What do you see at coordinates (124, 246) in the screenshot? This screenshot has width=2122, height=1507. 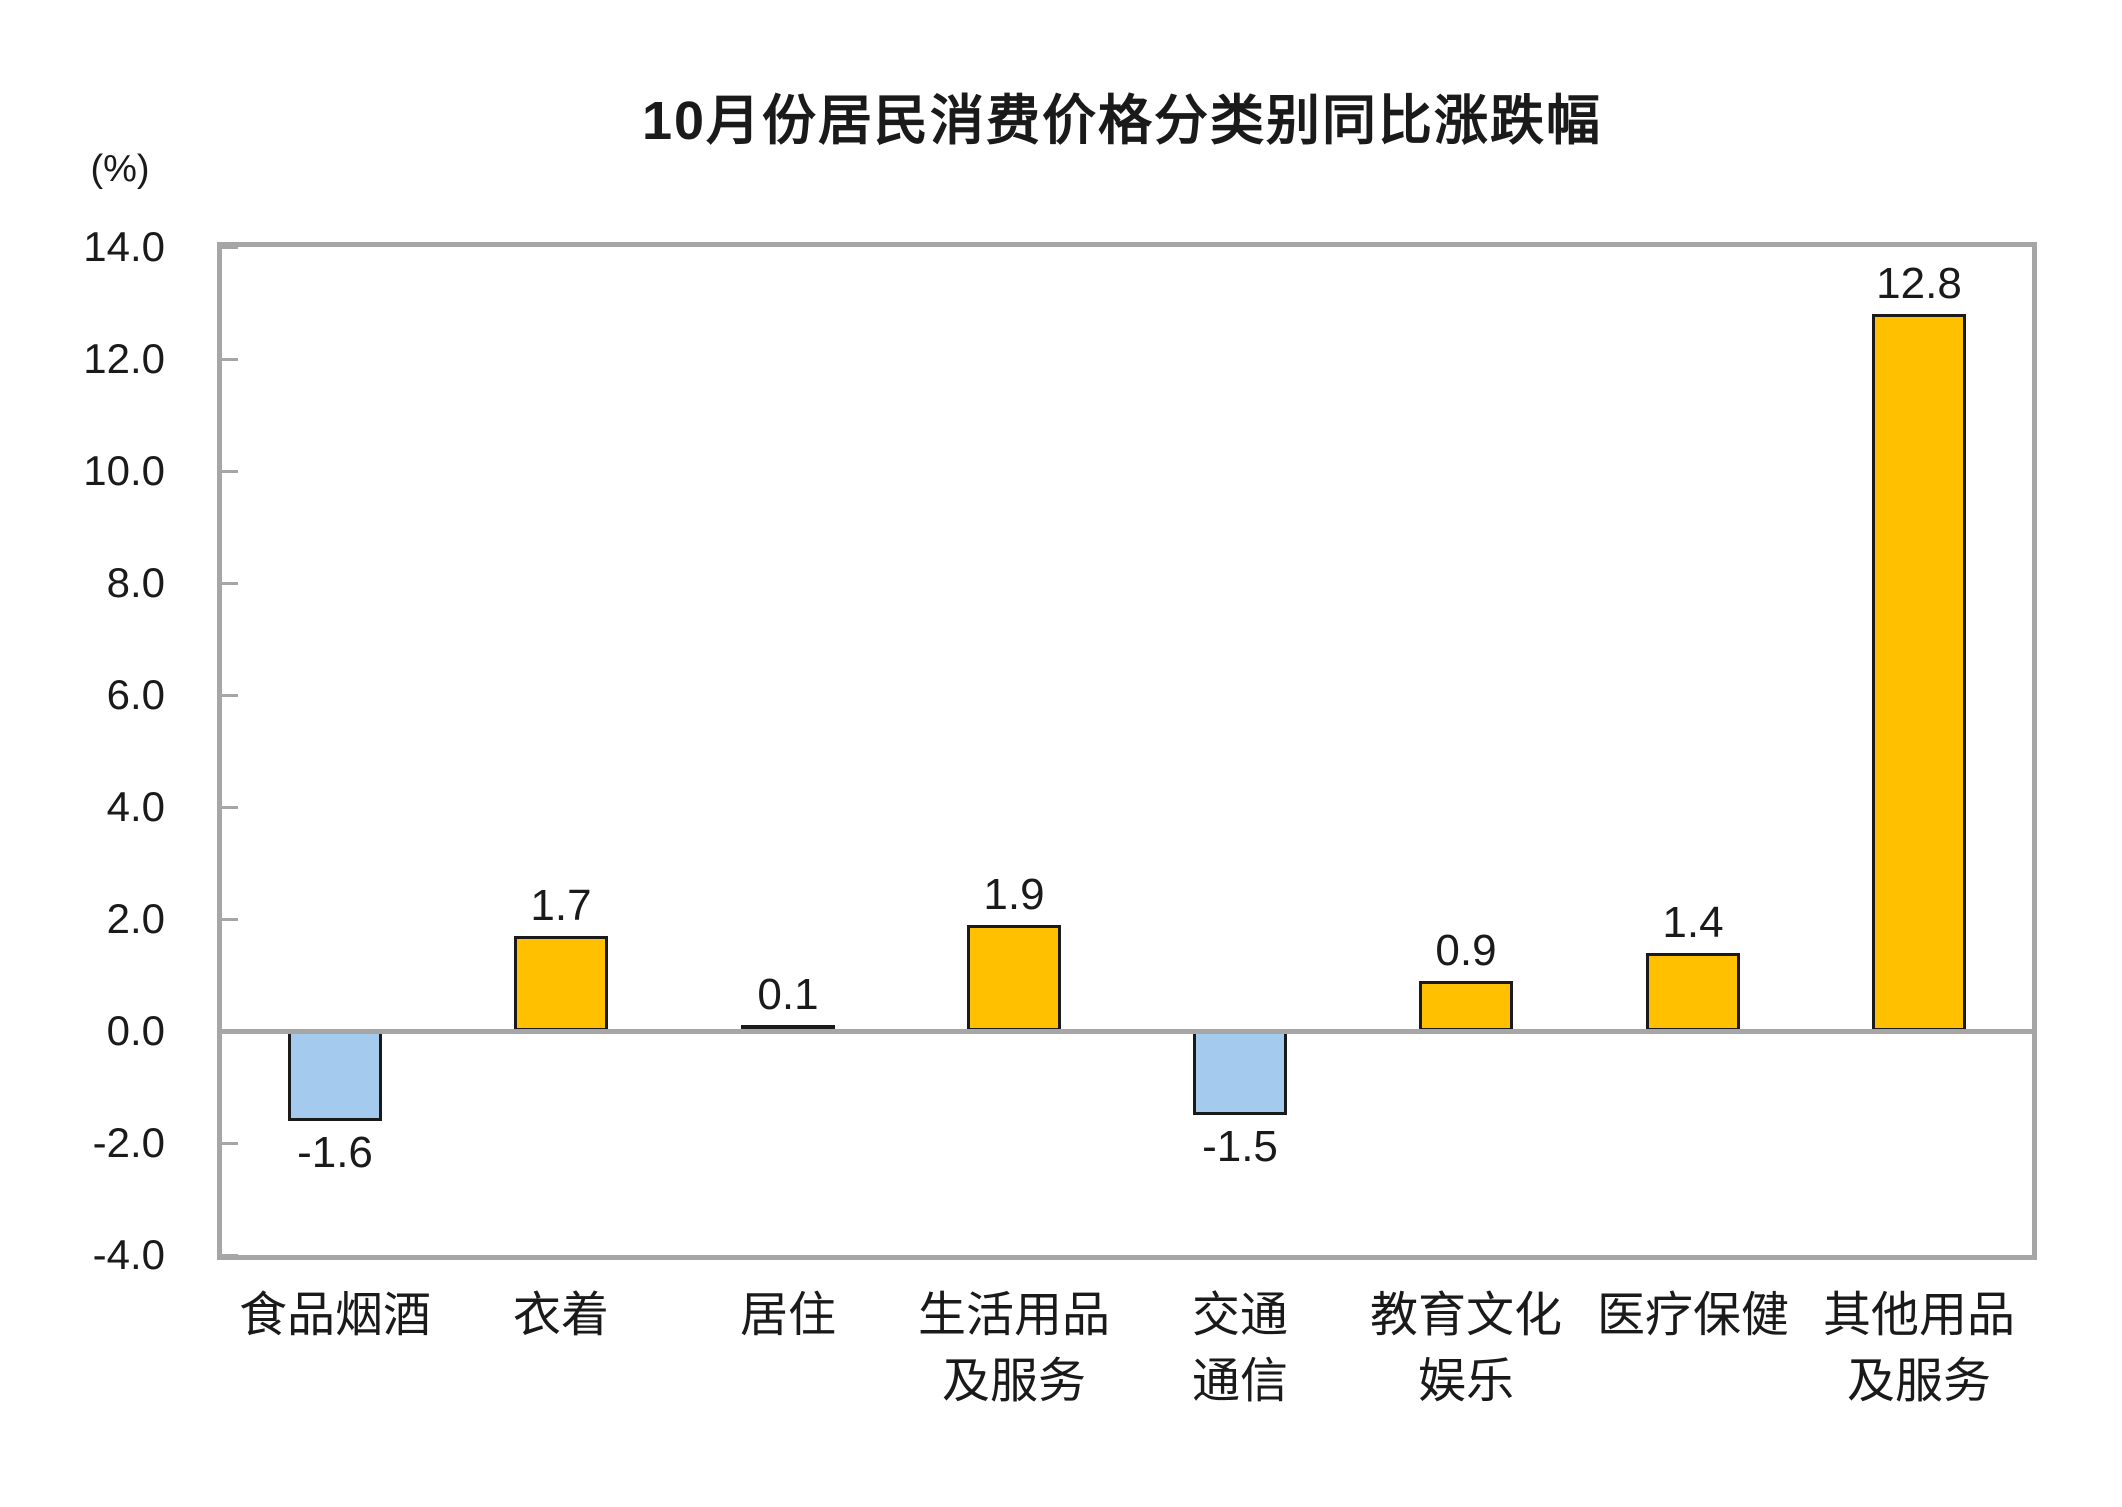 I see `y-tick-label: 14.0` at bounding box center [124, 246].